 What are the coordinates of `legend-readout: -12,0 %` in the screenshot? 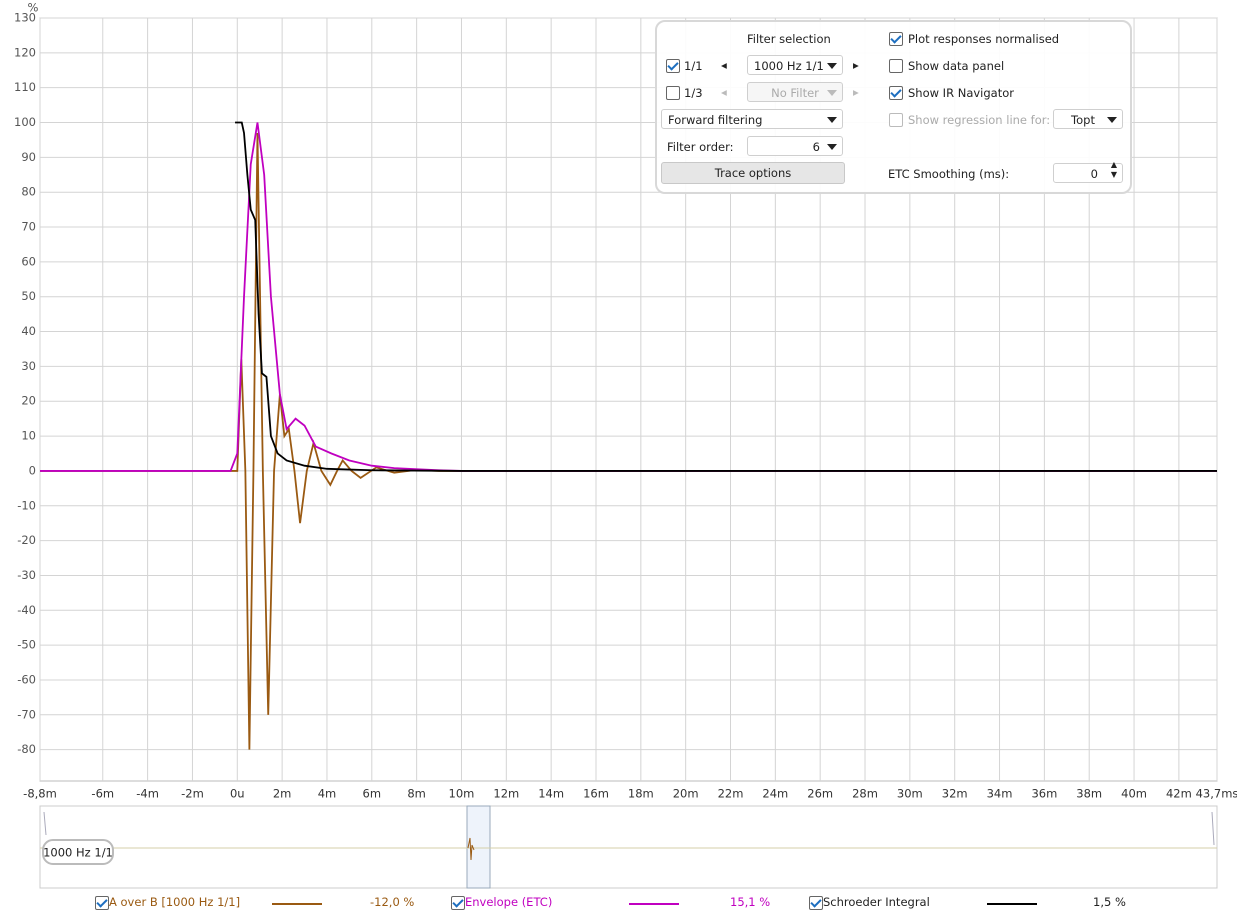 It's located at (392, 902).